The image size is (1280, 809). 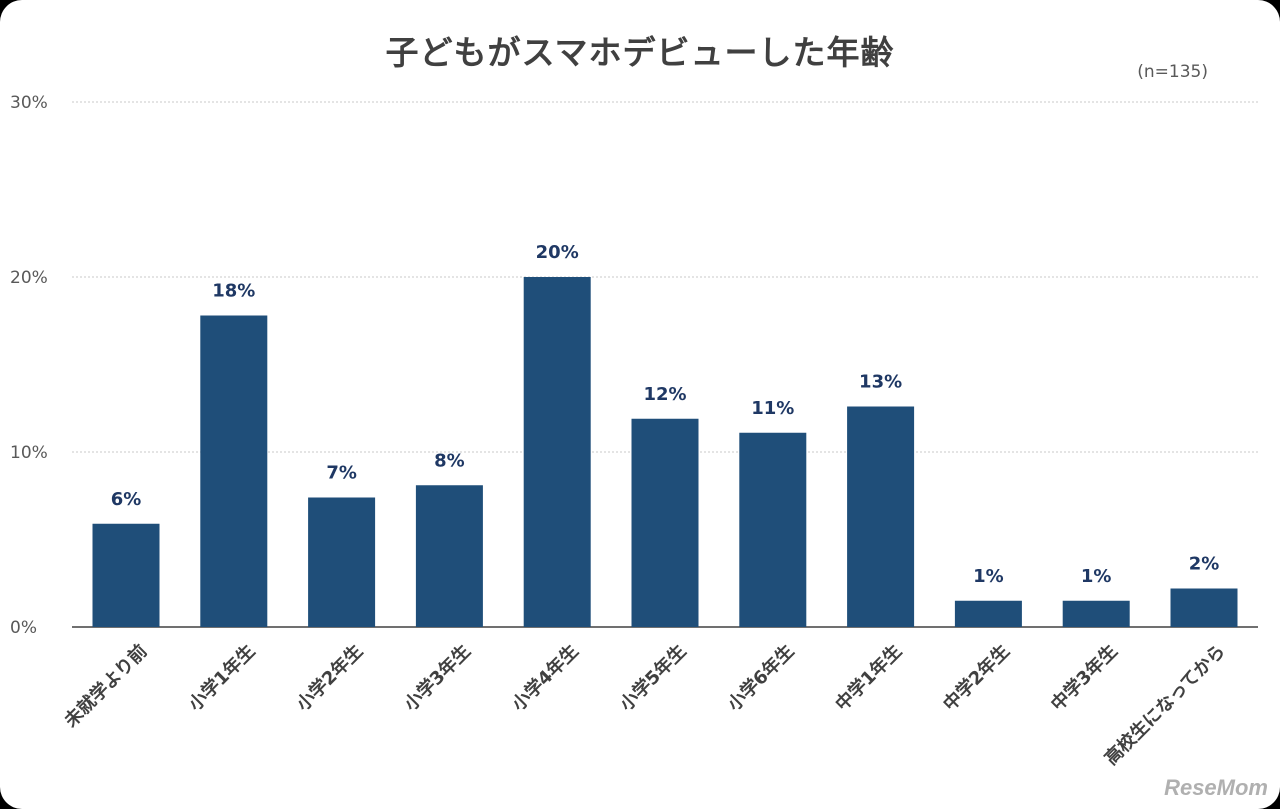 I want to click on y-tick-label: 30%, so click(x=29, y=103).